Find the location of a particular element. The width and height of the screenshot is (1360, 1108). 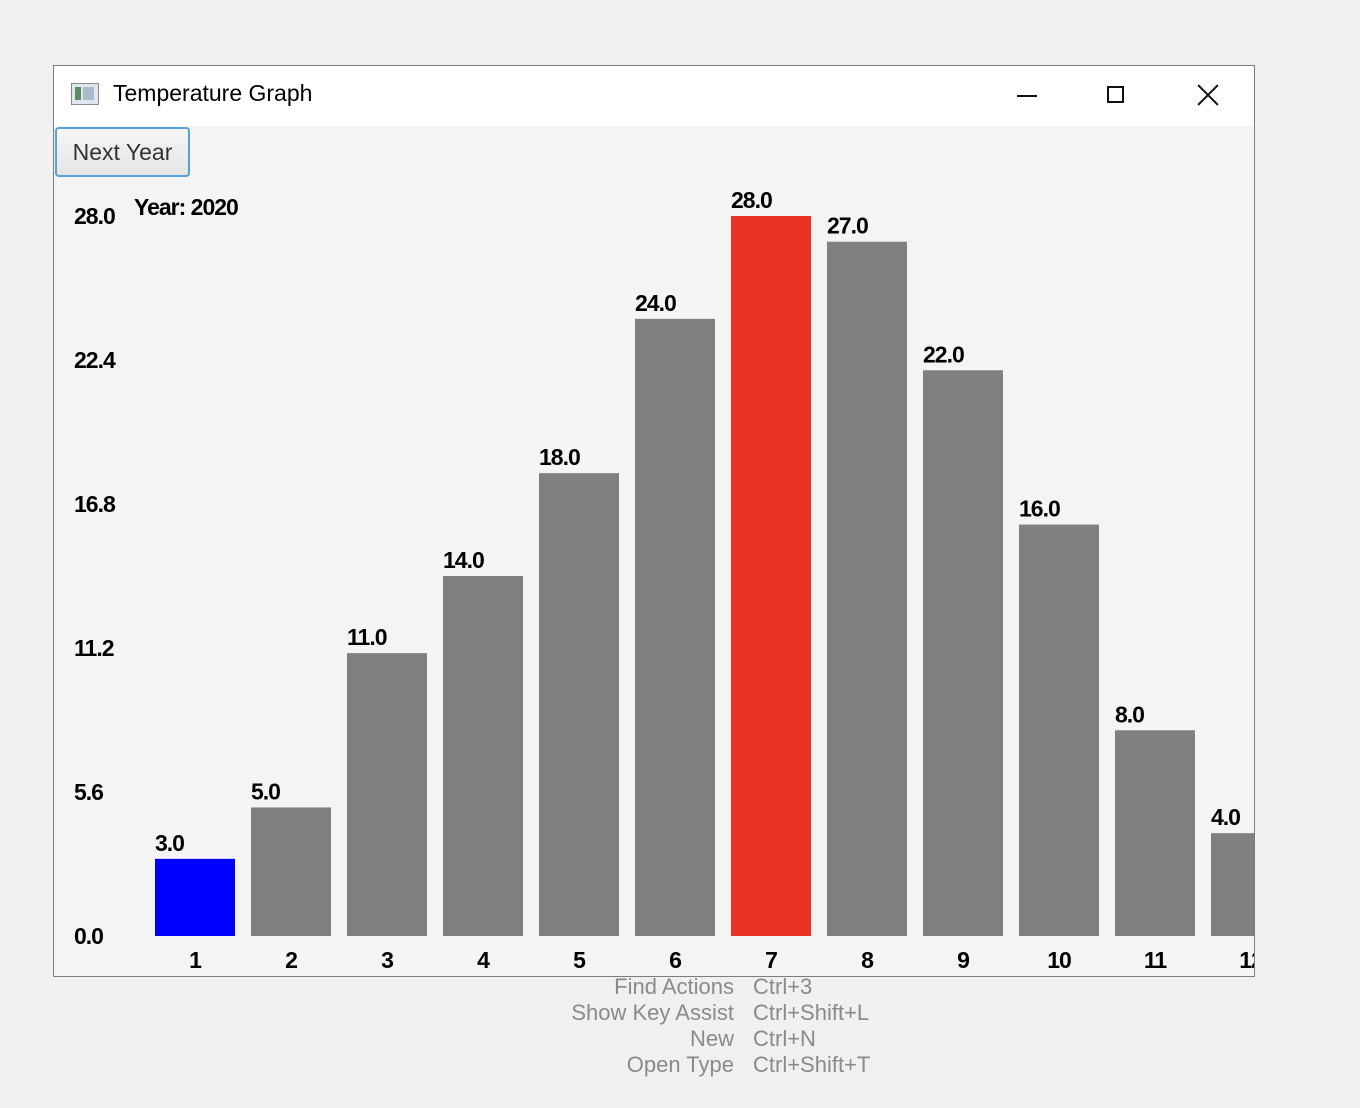

shortcut-key: Ctrl+3 is located at coordinates (783, 986).